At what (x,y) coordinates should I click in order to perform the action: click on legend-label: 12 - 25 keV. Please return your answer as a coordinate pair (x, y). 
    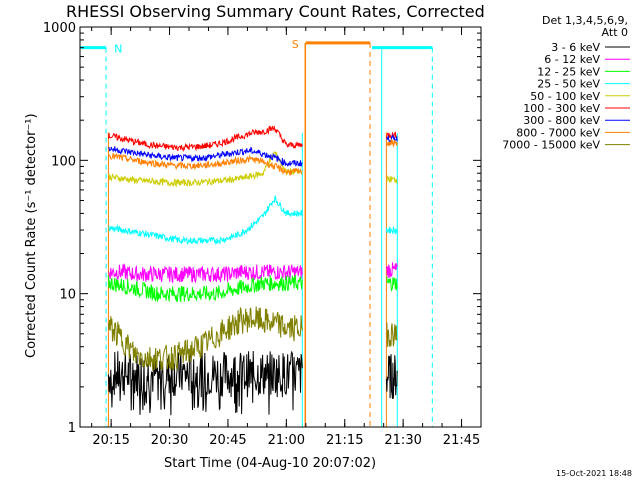
    Looking at the image, I should click on (568, 71).